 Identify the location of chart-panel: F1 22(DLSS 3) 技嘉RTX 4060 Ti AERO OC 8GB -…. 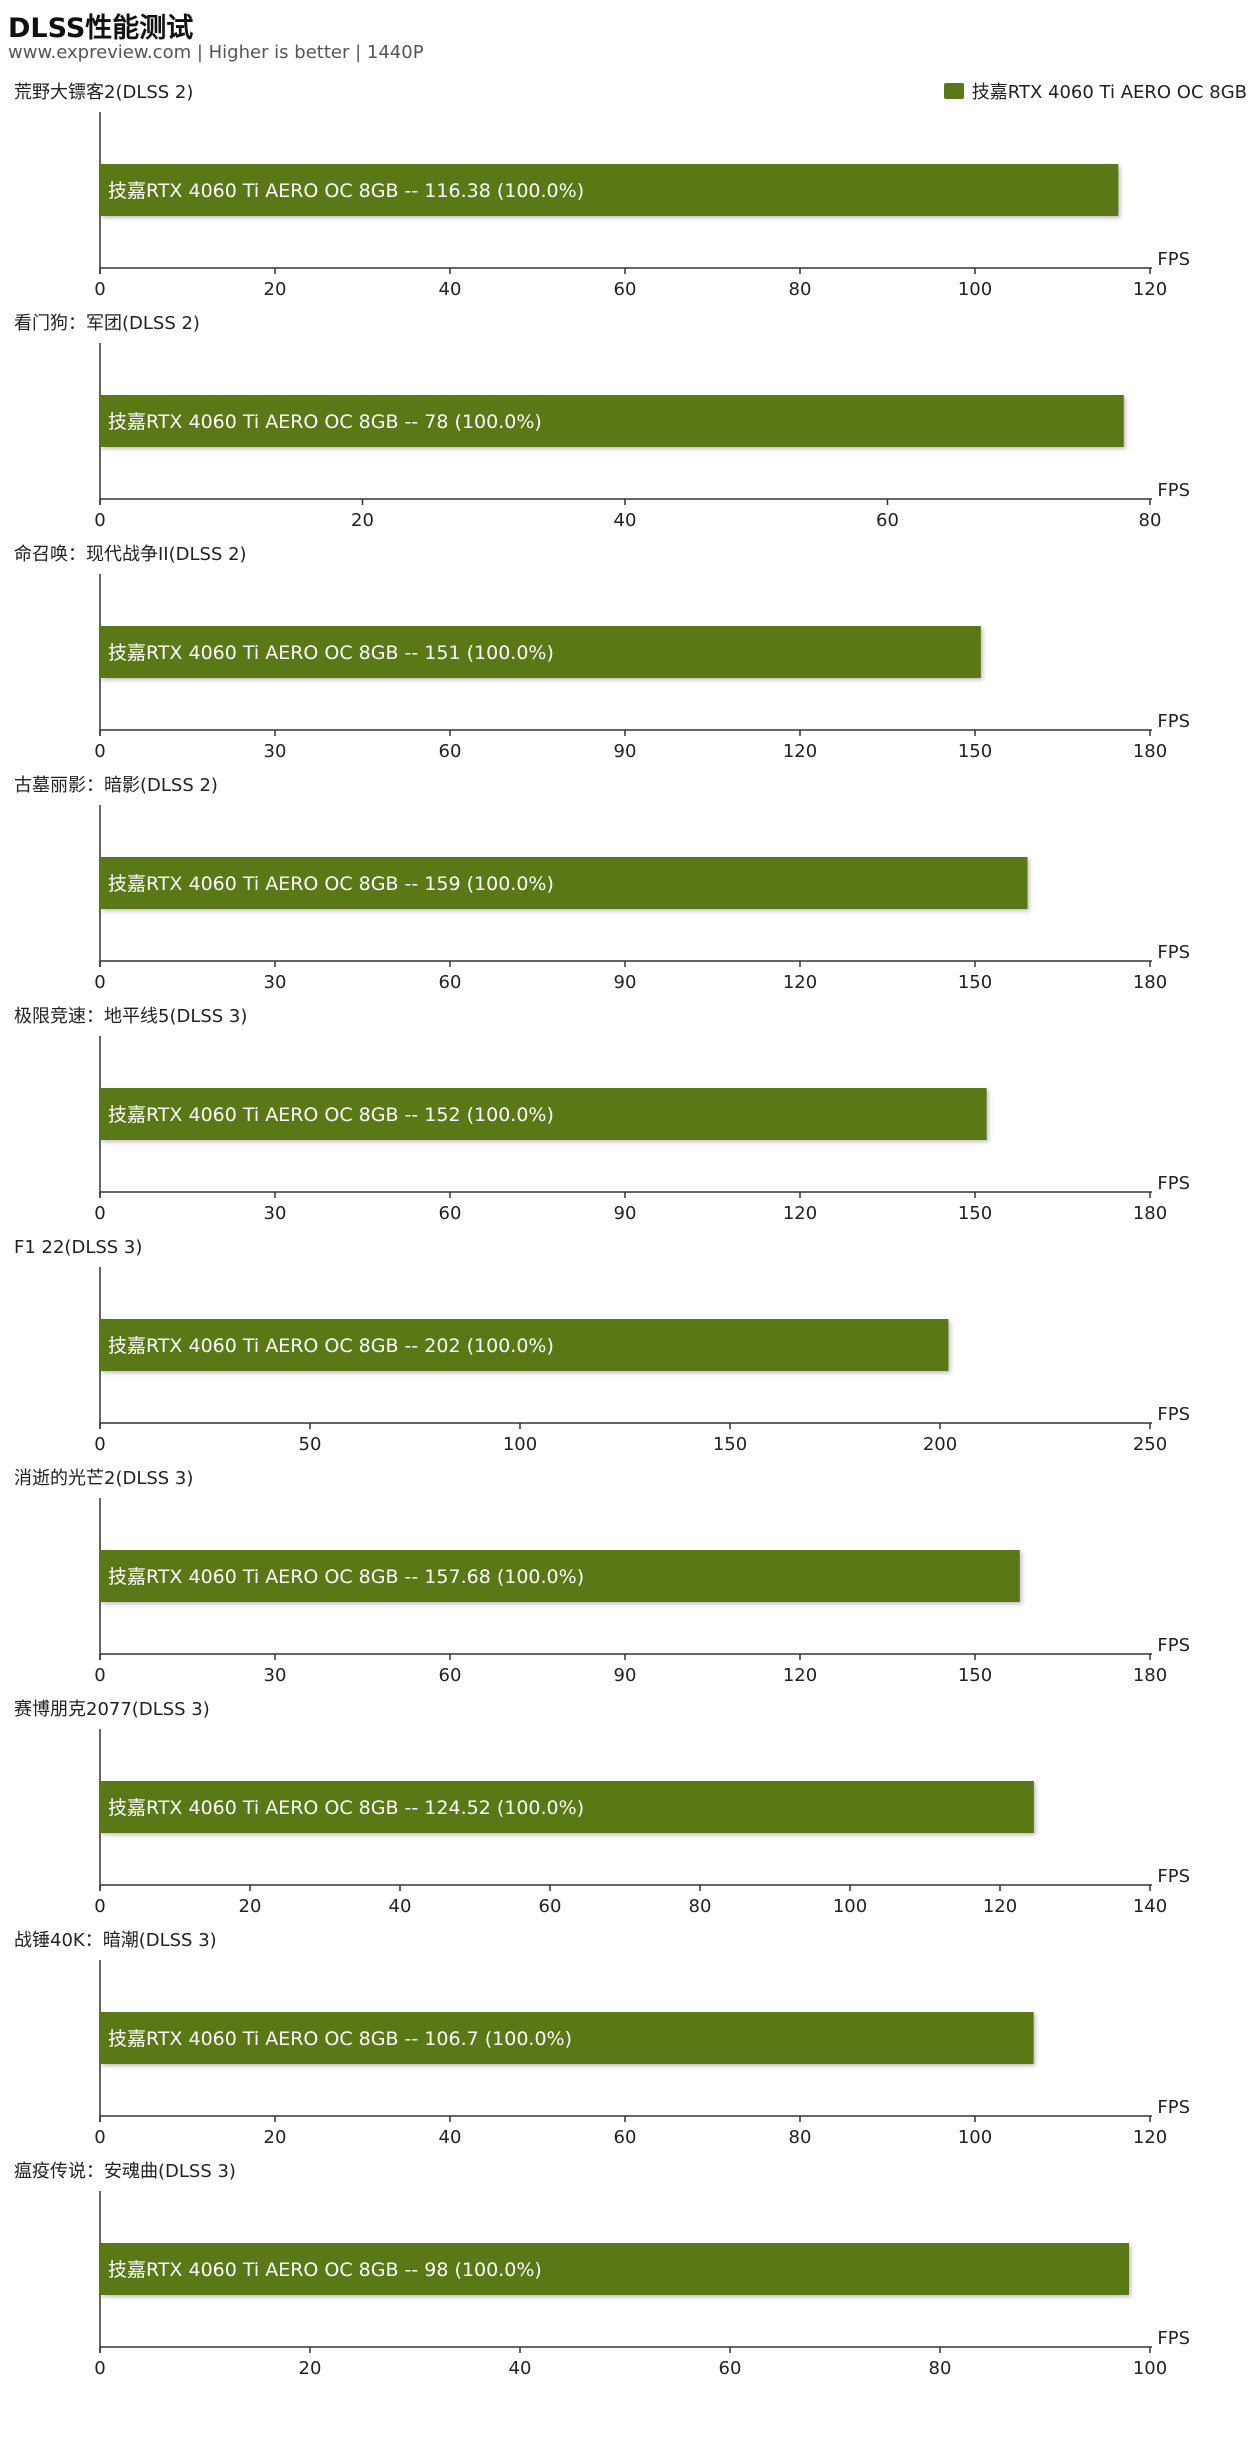
(602, 1346).